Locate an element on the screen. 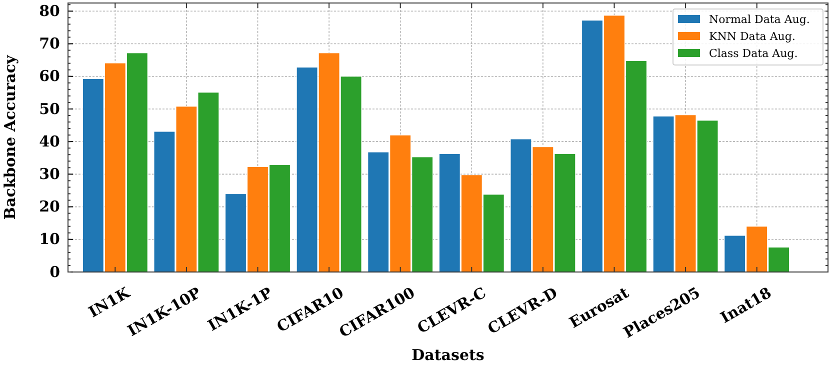  y-tick-label: 60 is located at coordinates (49, 76).